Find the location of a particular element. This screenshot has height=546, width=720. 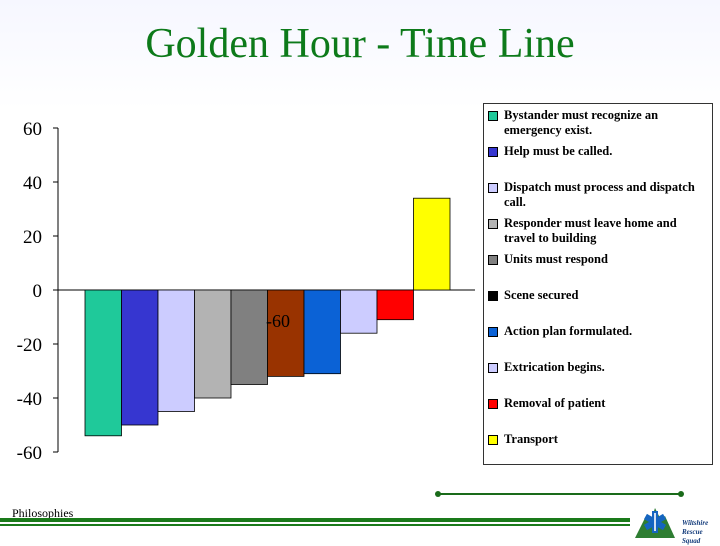

decorative-rule is located at coordinates (559, 494).